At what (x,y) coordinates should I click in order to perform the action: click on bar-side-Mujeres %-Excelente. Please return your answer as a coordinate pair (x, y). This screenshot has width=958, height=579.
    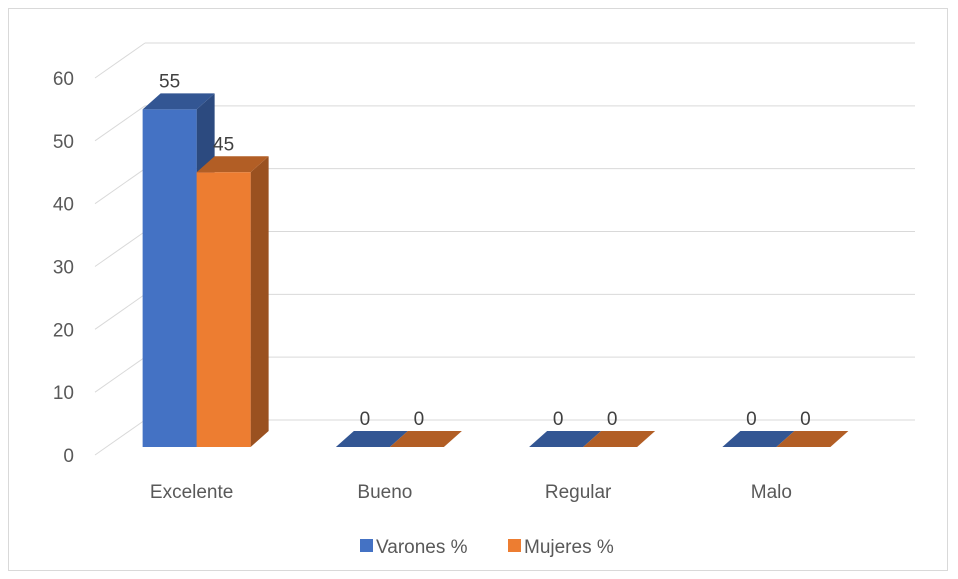
    Looking at the image, I should click on (259, 301).